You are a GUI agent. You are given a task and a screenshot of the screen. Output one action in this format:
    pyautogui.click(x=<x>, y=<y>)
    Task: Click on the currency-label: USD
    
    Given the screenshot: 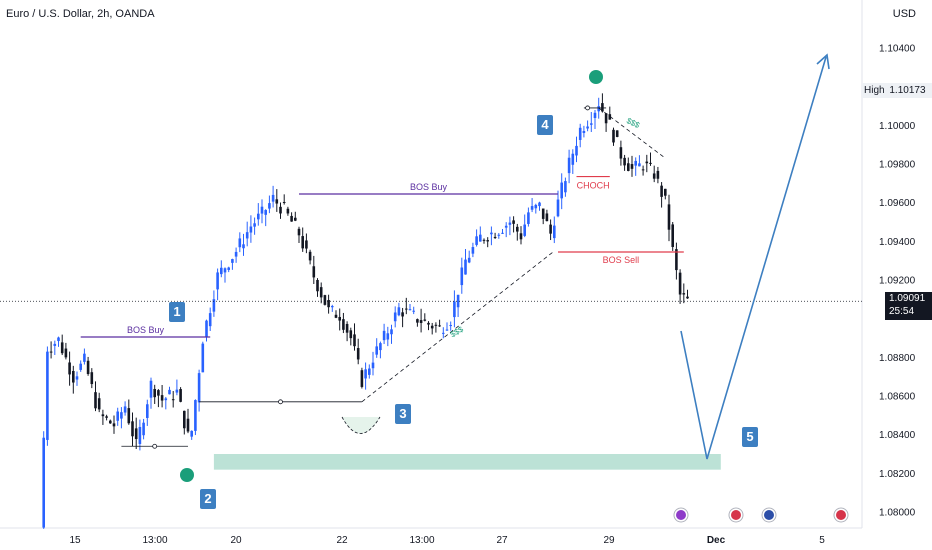 What is the action you would take?
    pyautogui.click(x=904, y=14)
    